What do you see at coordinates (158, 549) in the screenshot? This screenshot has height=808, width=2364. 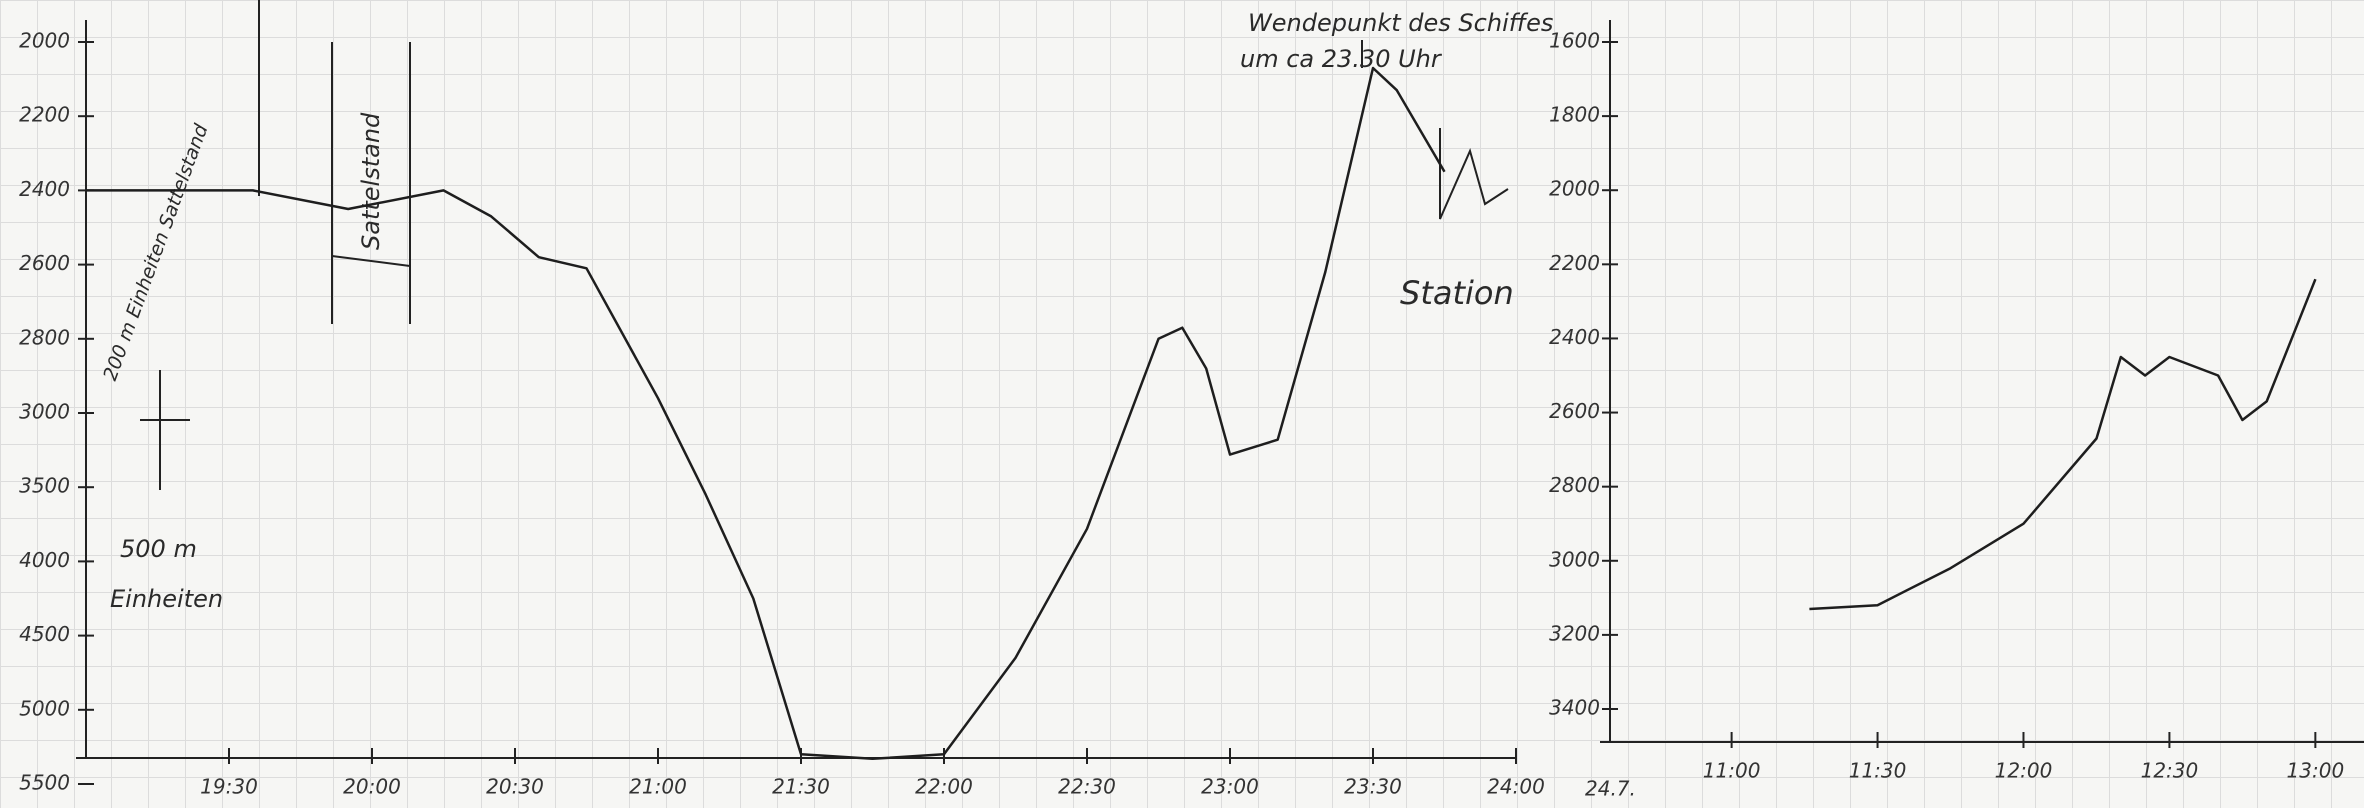 I see `annotation: 500 m` at bounding box center [158, 549].